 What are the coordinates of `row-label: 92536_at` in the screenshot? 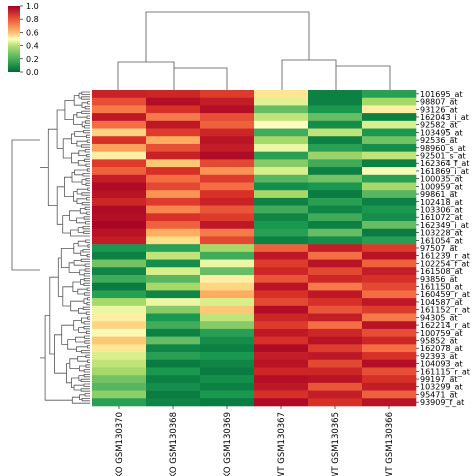 It's located at (439, 140).